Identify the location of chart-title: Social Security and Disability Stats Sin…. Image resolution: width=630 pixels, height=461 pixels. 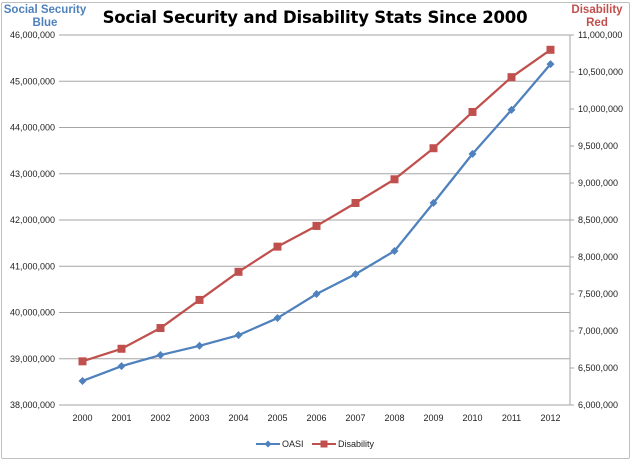
(315, 17).